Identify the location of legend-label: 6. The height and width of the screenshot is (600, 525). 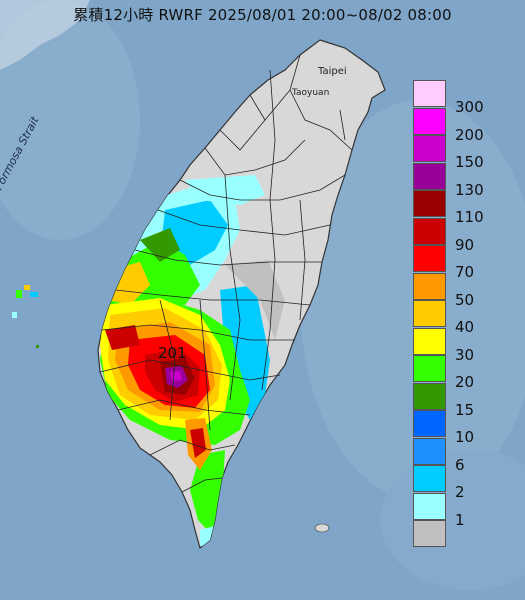
(460, 464).